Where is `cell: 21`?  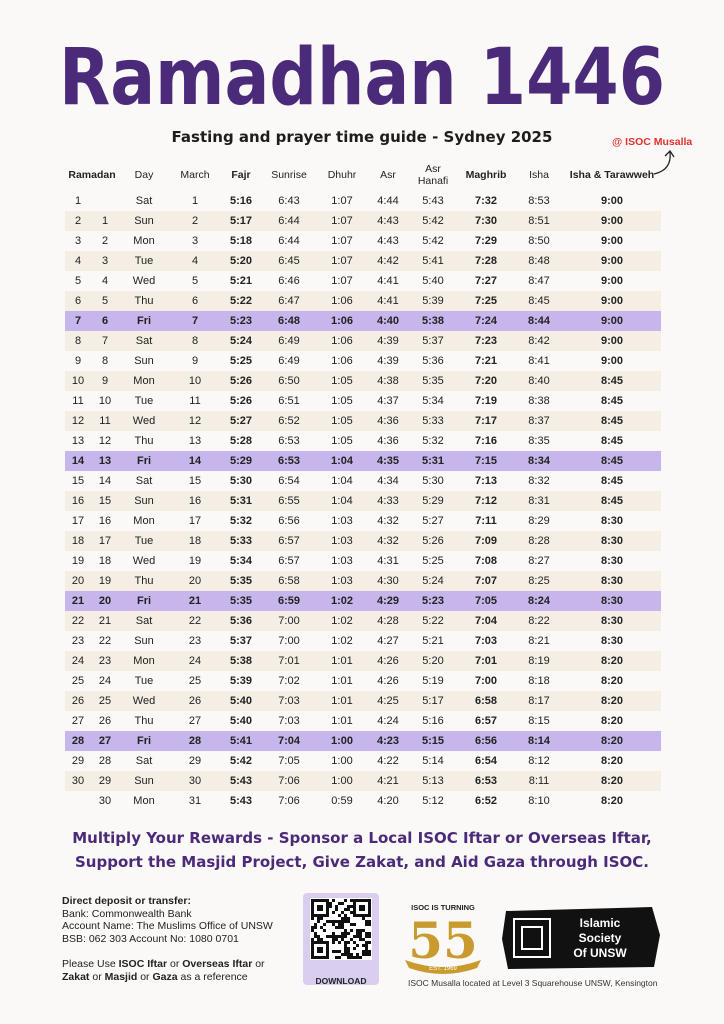 cell: 21 is located at coordinates (78, 601).